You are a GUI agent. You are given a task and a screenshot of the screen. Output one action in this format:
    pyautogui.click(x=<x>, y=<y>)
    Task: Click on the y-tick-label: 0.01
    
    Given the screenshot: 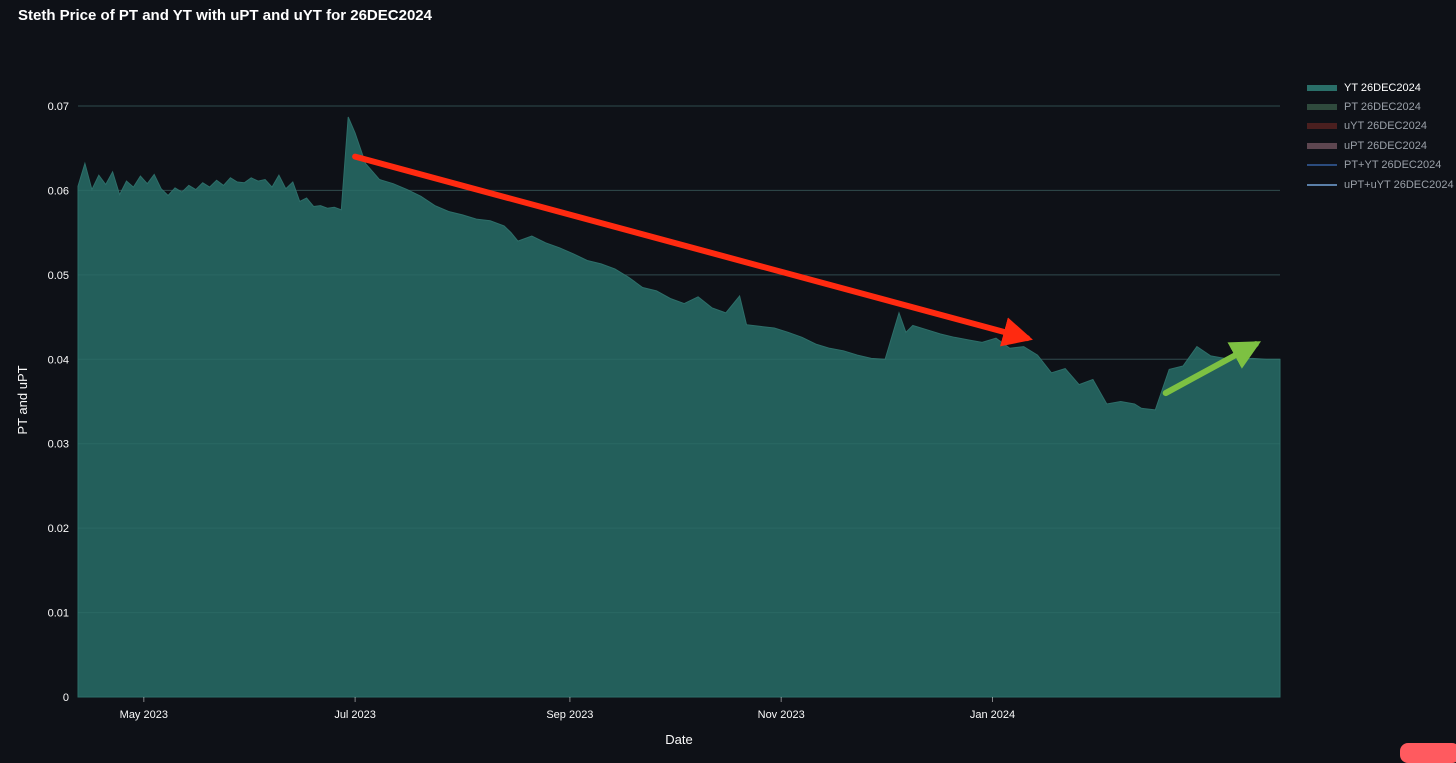 What is the action you would take?
    pyautogui.click(x=58, y=614)
    